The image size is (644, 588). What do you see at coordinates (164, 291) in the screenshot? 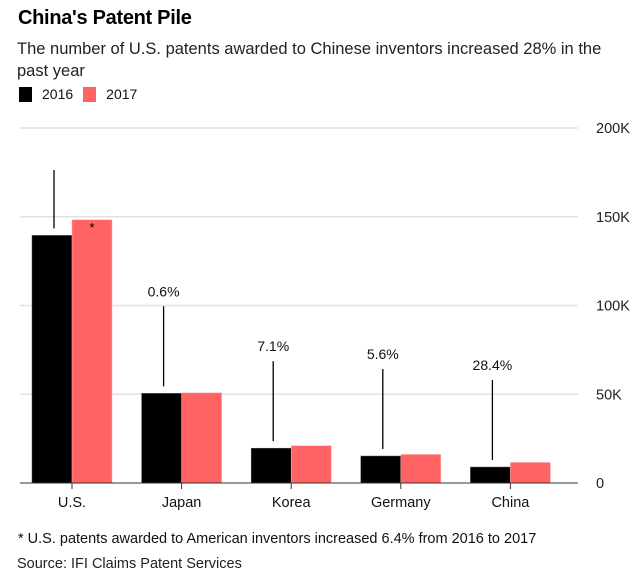
I see `annotation-label: 0.6%` at bounding box center [164, 291].